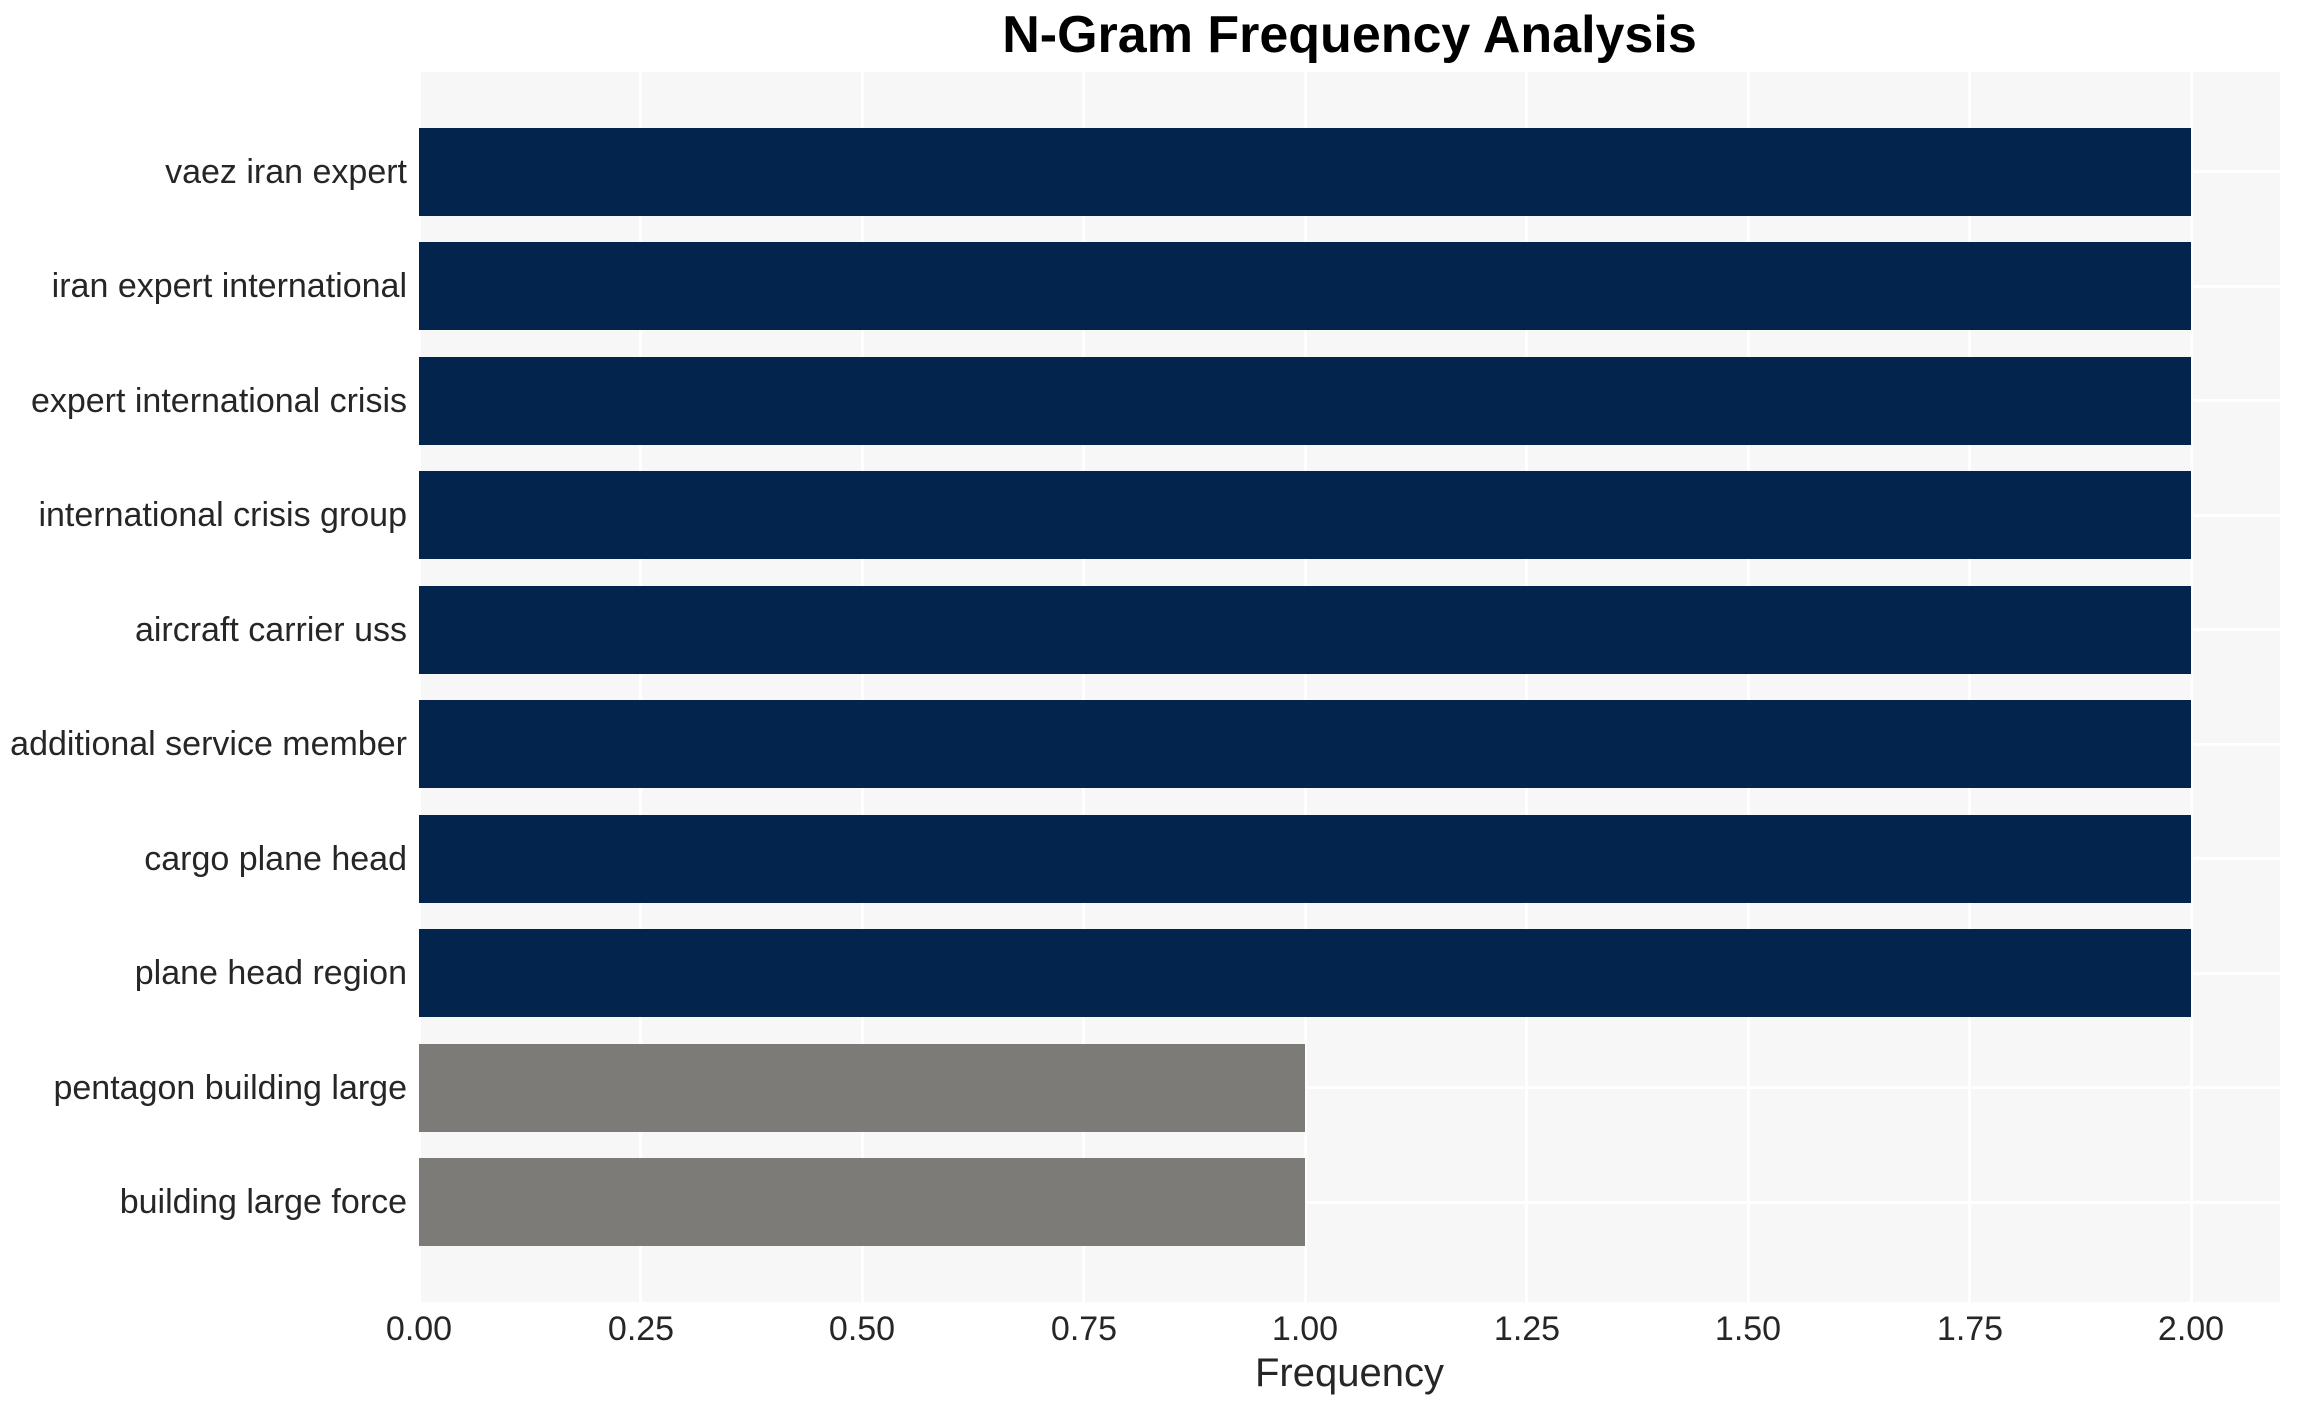 This screenshot has height=1402, width=2298. What do you see at coordinates (270, 630) in the screenshot?
I see `category-label: aircraft carrier uss` at bounding box center [270, 630].